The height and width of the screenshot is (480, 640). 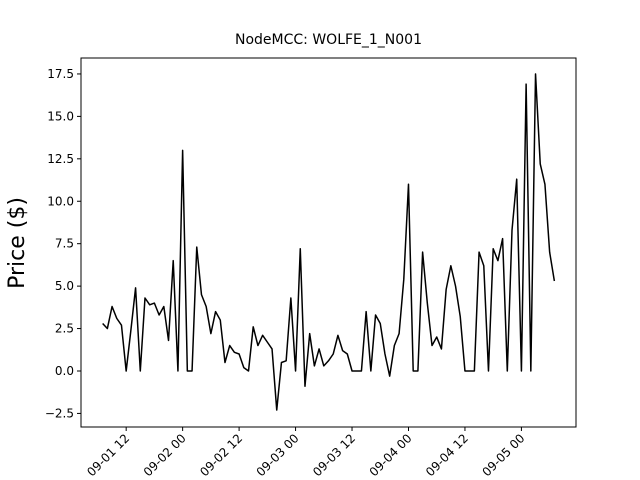 What do you see at coordinates (391, 455) in the screenshot?
I see `x-tick-label: 09-04 00` at bounding box center [391, 455].